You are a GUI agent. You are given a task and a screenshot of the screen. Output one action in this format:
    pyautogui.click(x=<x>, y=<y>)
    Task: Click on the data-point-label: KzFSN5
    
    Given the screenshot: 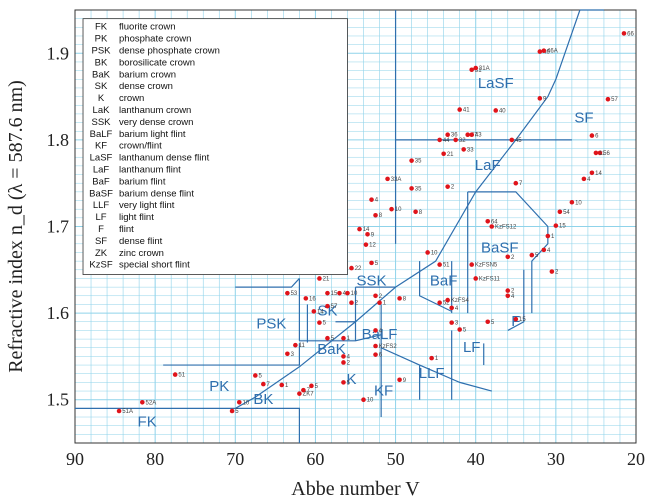 What is the action you would take?
    pyautogui.click(x=486, y=266)
    